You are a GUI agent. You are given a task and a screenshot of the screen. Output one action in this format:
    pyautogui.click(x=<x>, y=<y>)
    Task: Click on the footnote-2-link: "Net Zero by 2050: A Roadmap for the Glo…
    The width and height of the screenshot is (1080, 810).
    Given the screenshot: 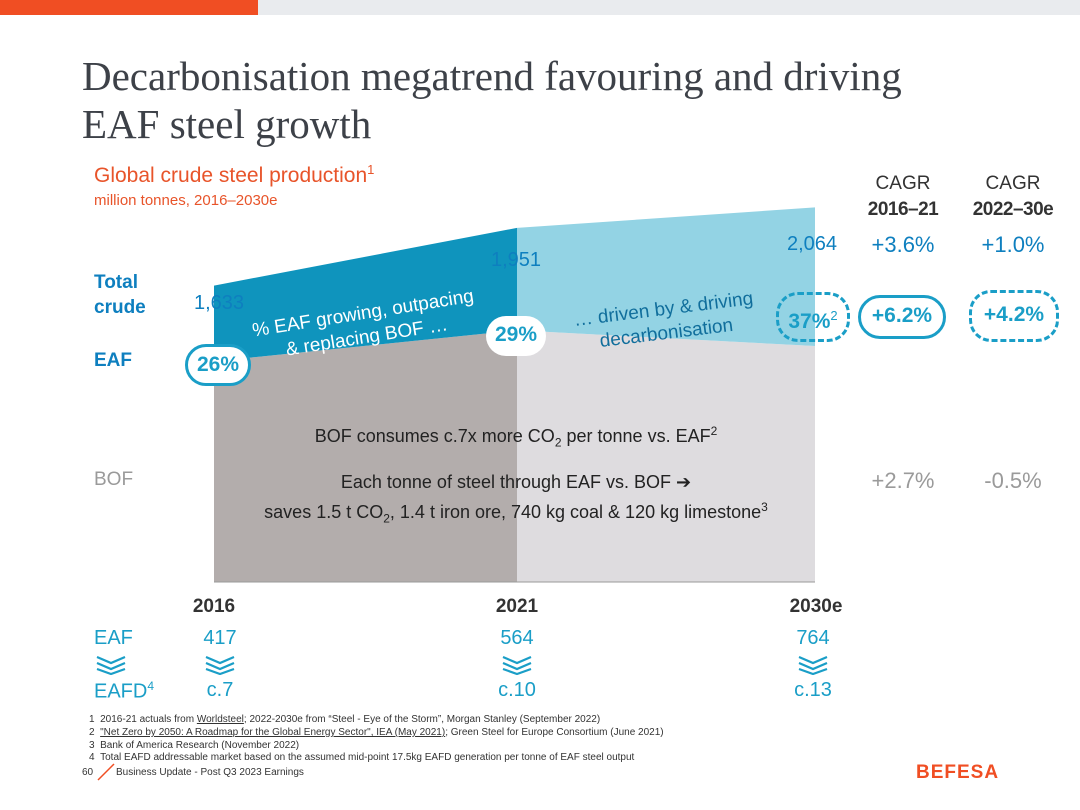 What is the action you would take?
    pyautogui.click(x=273, y=732)
    